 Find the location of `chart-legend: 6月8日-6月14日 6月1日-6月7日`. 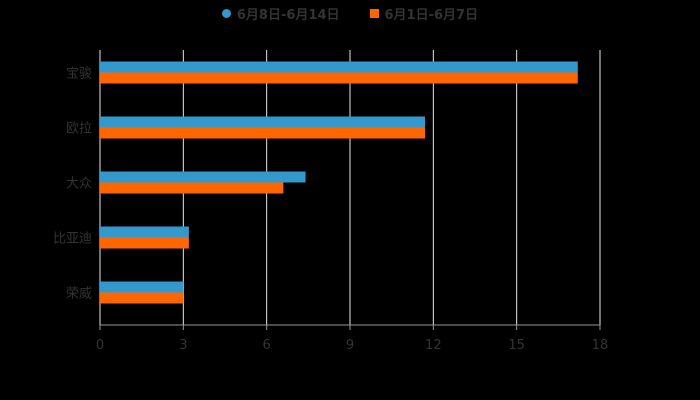

chart-legend: 6月8日-6月14日 6月1日-6月7日 is located at coordinates (350, 13).